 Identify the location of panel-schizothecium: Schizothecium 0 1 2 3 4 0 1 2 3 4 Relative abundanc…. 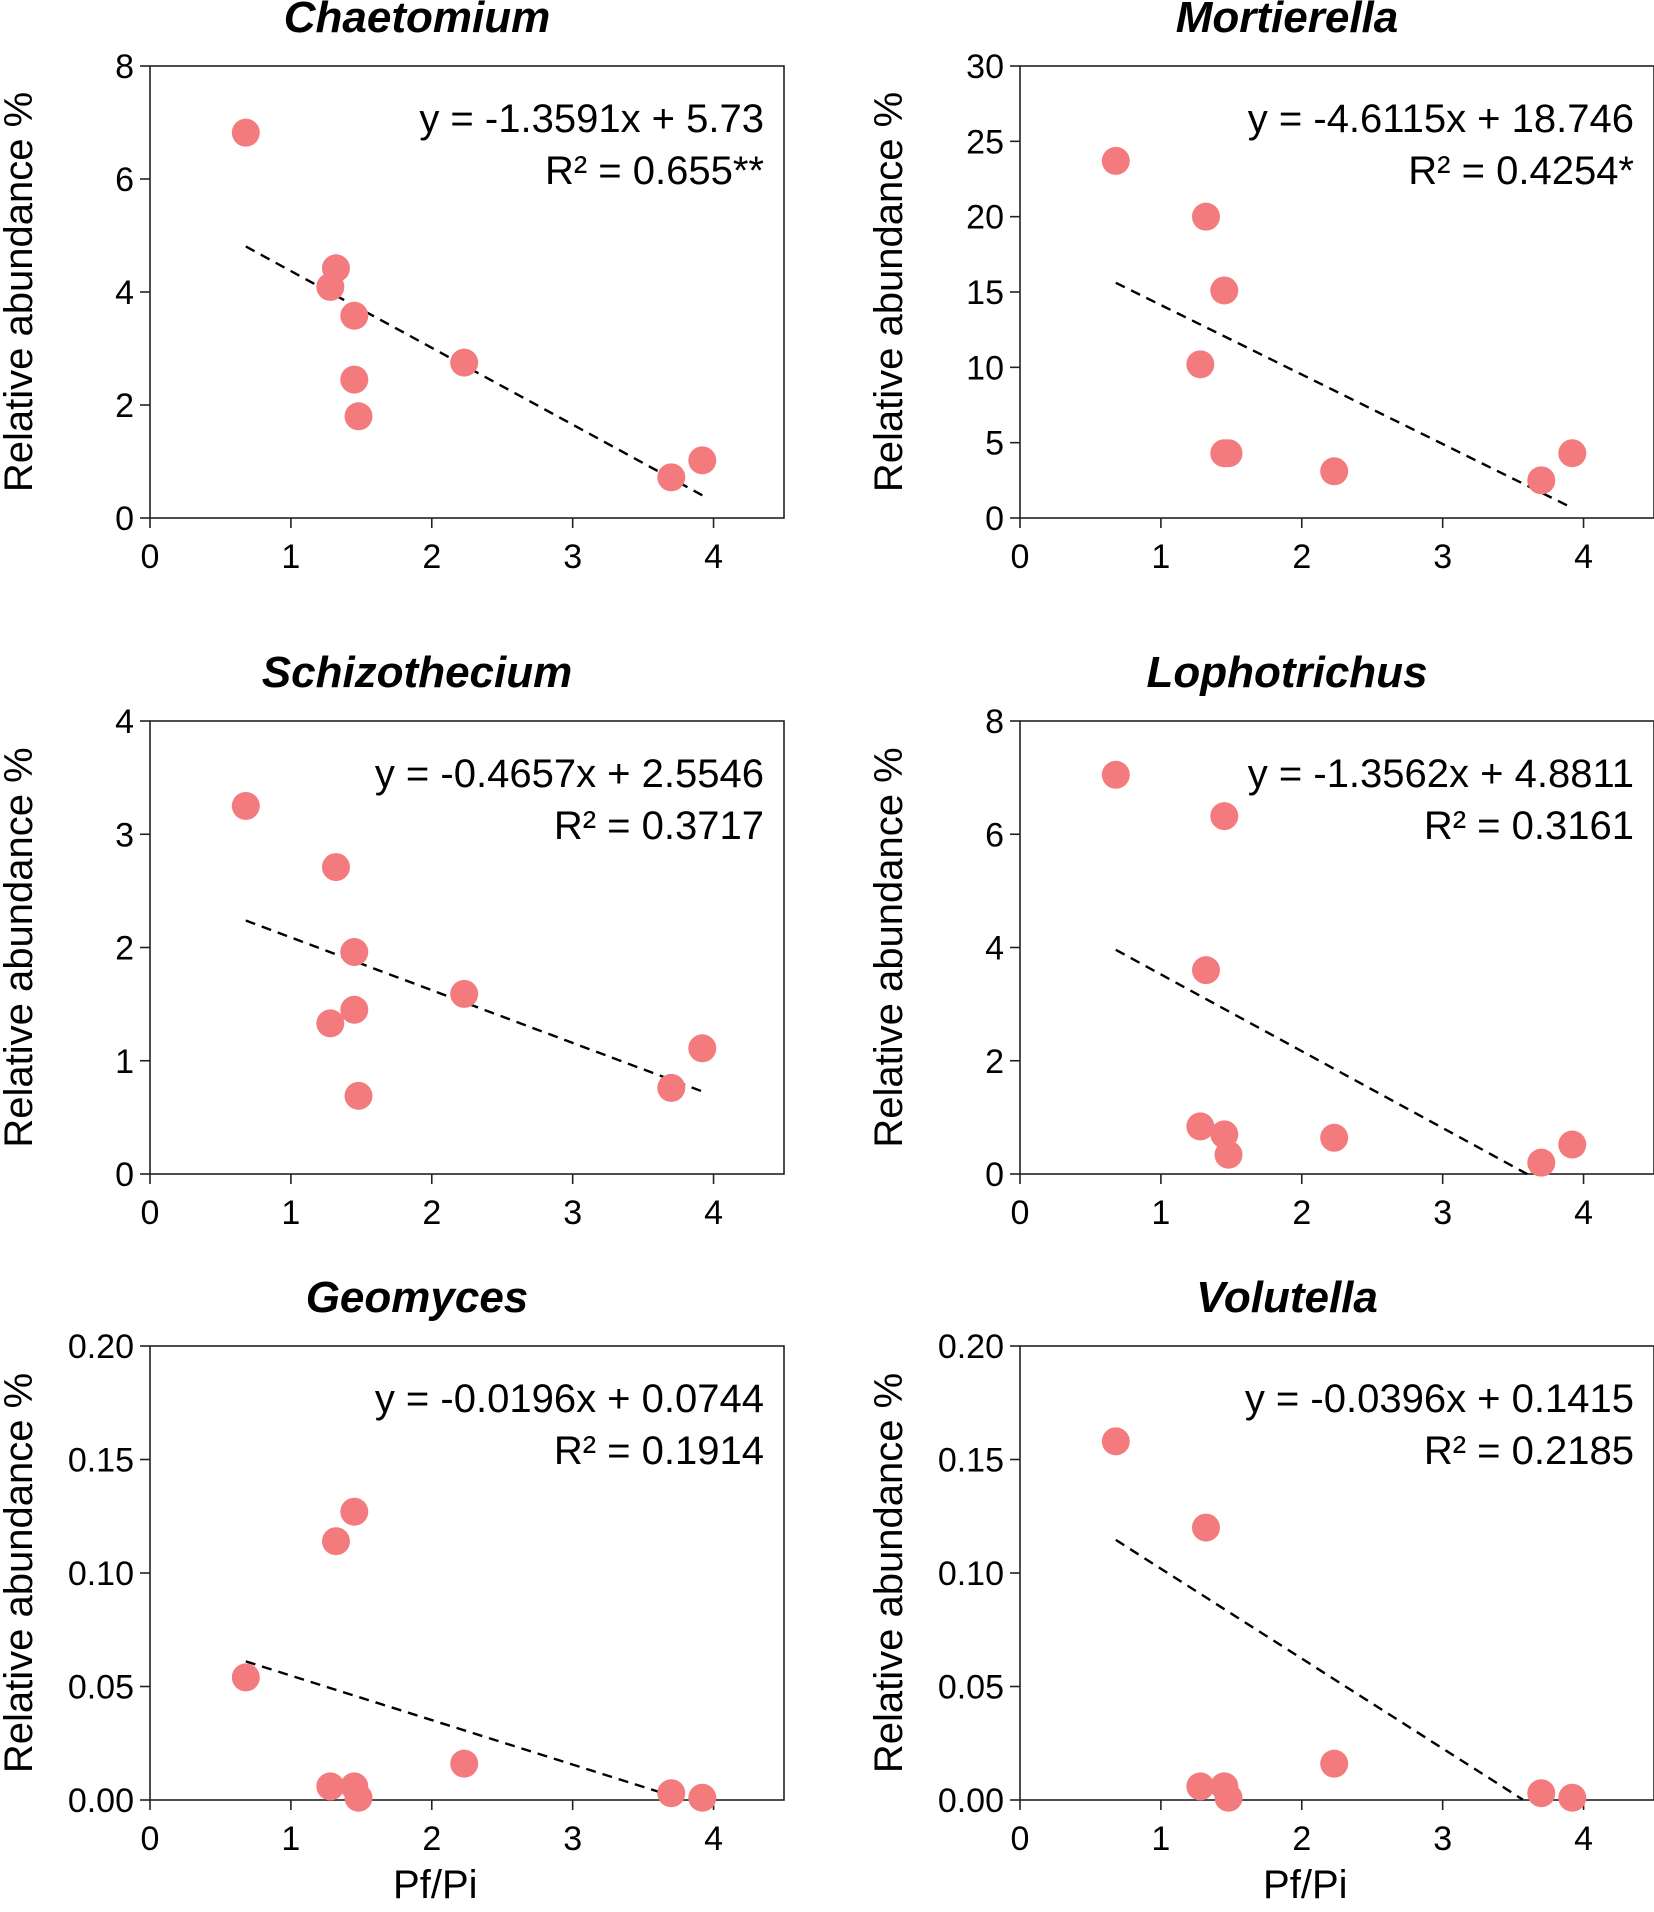
(392, 940).